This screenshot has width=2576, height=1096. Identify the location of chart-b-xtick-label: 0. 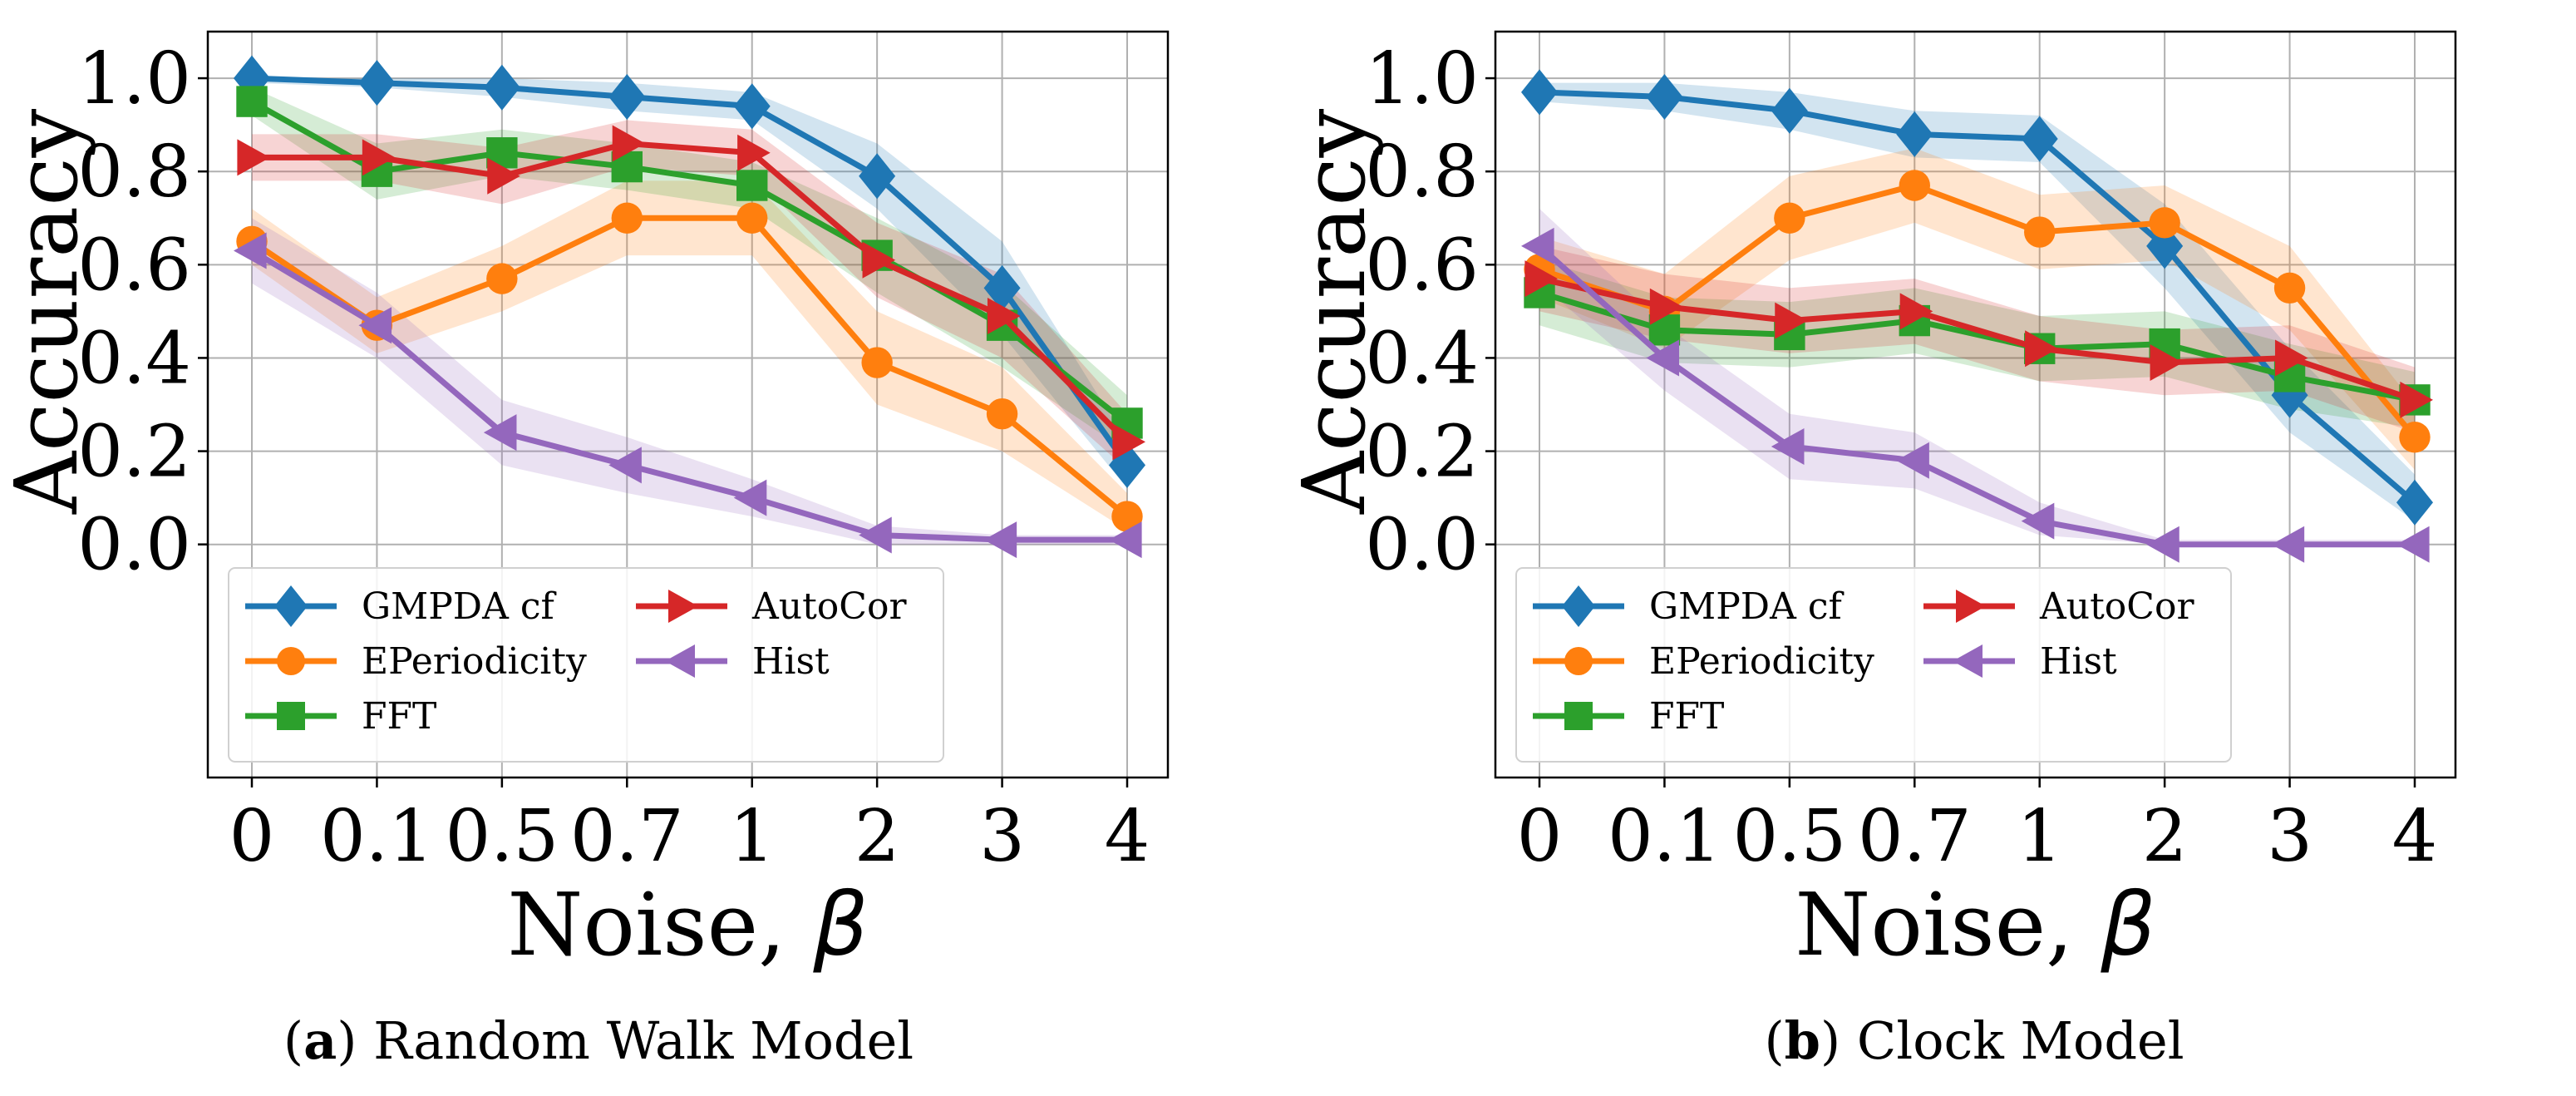
(1540, 836).